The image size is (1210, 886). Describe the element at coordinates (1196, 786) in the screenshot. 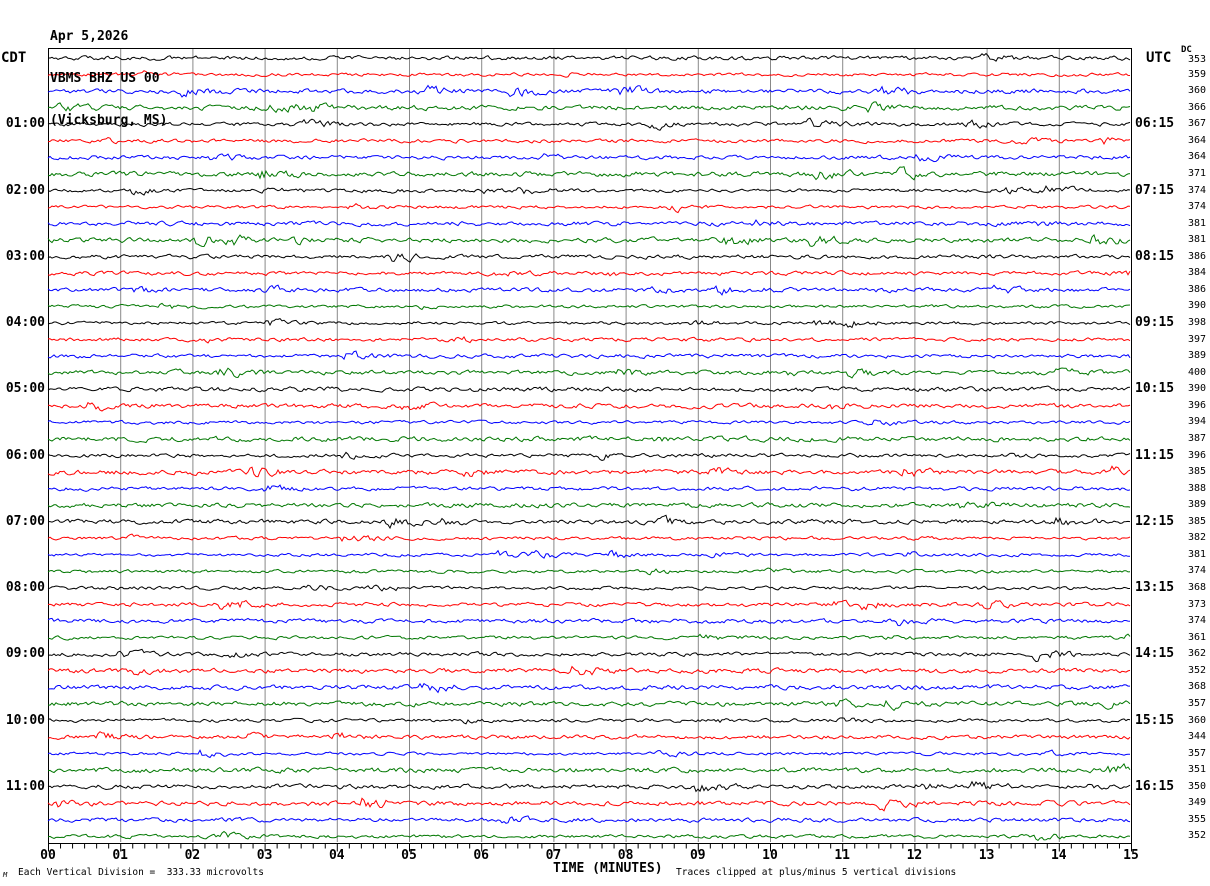

I see `dc-offset-value: 350` at that location.